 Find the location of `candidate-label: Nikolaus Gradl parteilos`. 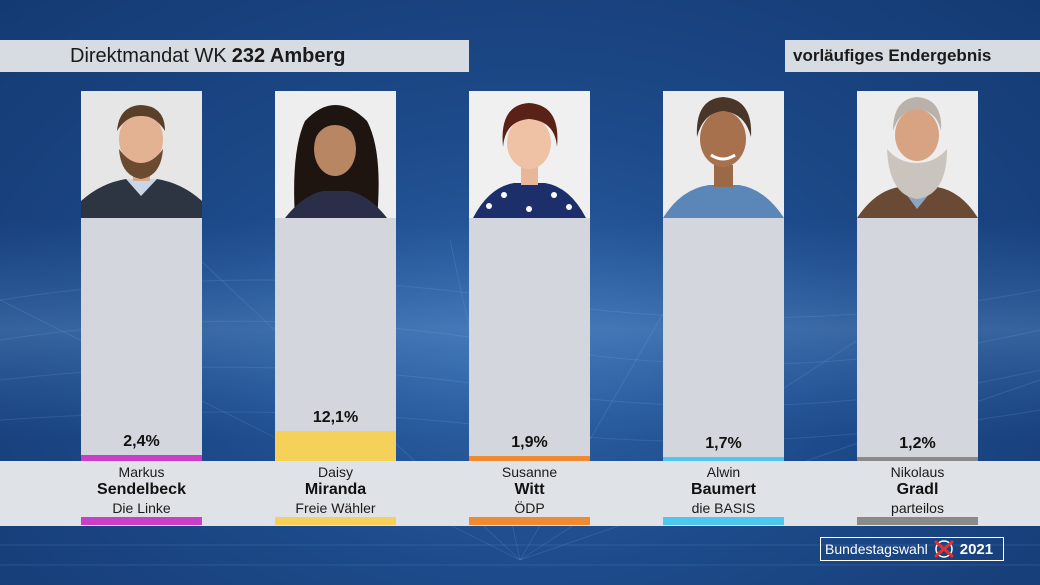

candidate-label: Nikolaus Gradl parteilos is located at coordinates (917, 493).